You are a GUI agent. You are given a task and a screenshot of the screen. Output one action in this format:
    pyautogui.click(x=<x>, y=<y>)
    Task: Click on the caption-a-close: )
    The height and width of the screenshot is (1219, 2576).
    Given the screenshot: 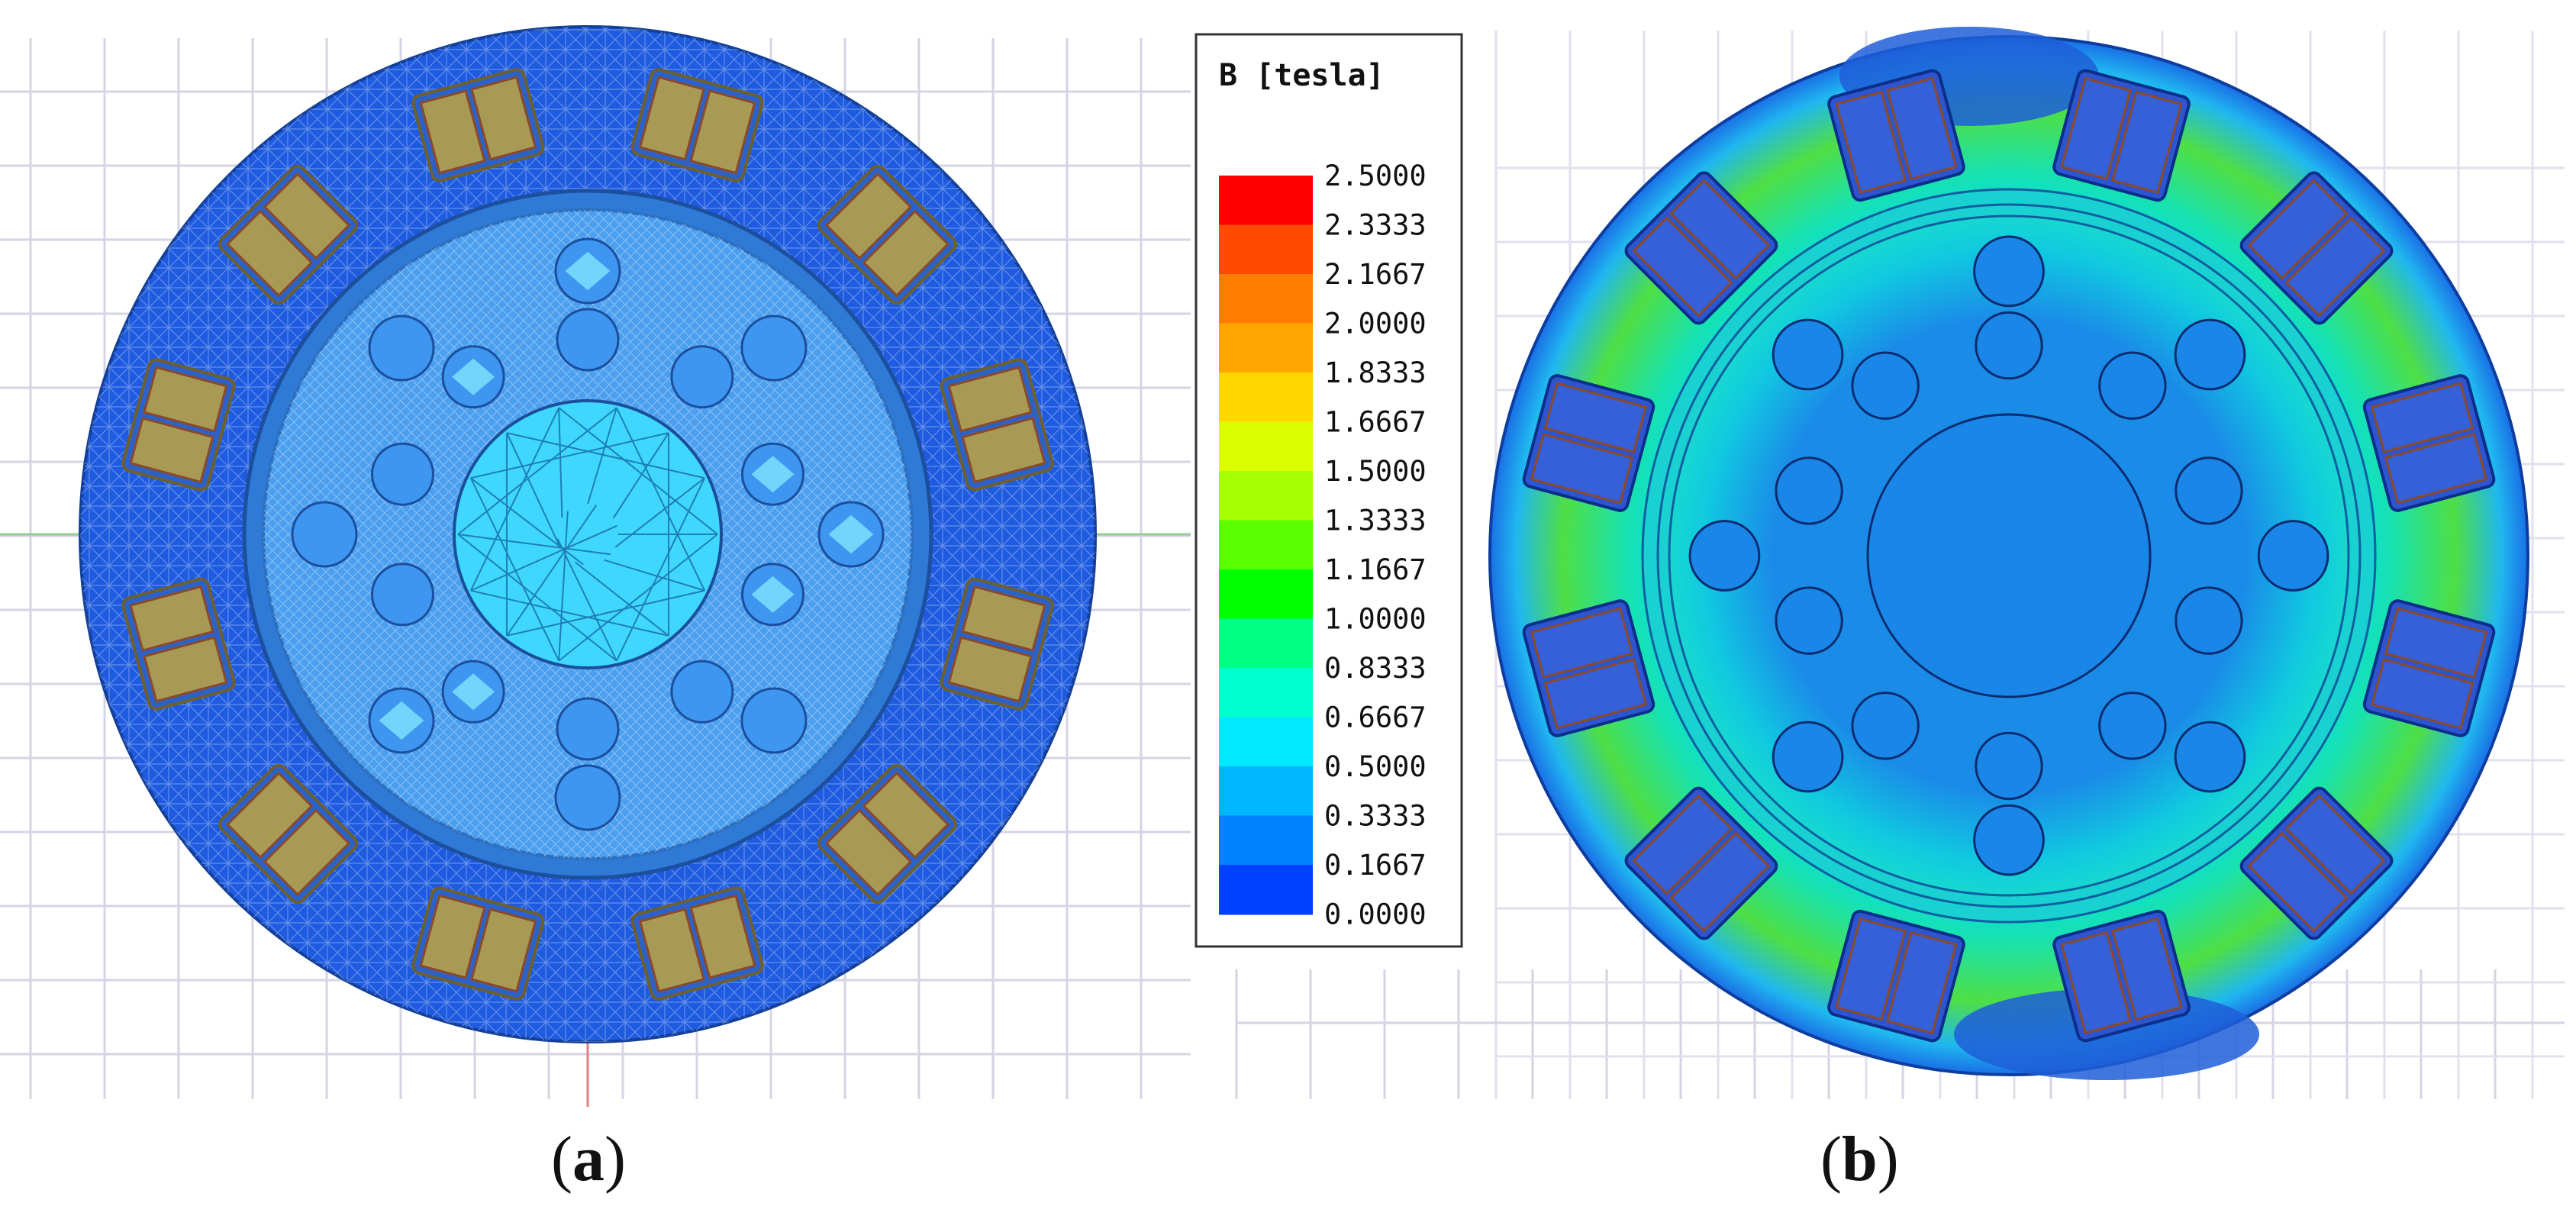 What is the action you would take?
    pyautogui.click(x=615, y=1159)
    